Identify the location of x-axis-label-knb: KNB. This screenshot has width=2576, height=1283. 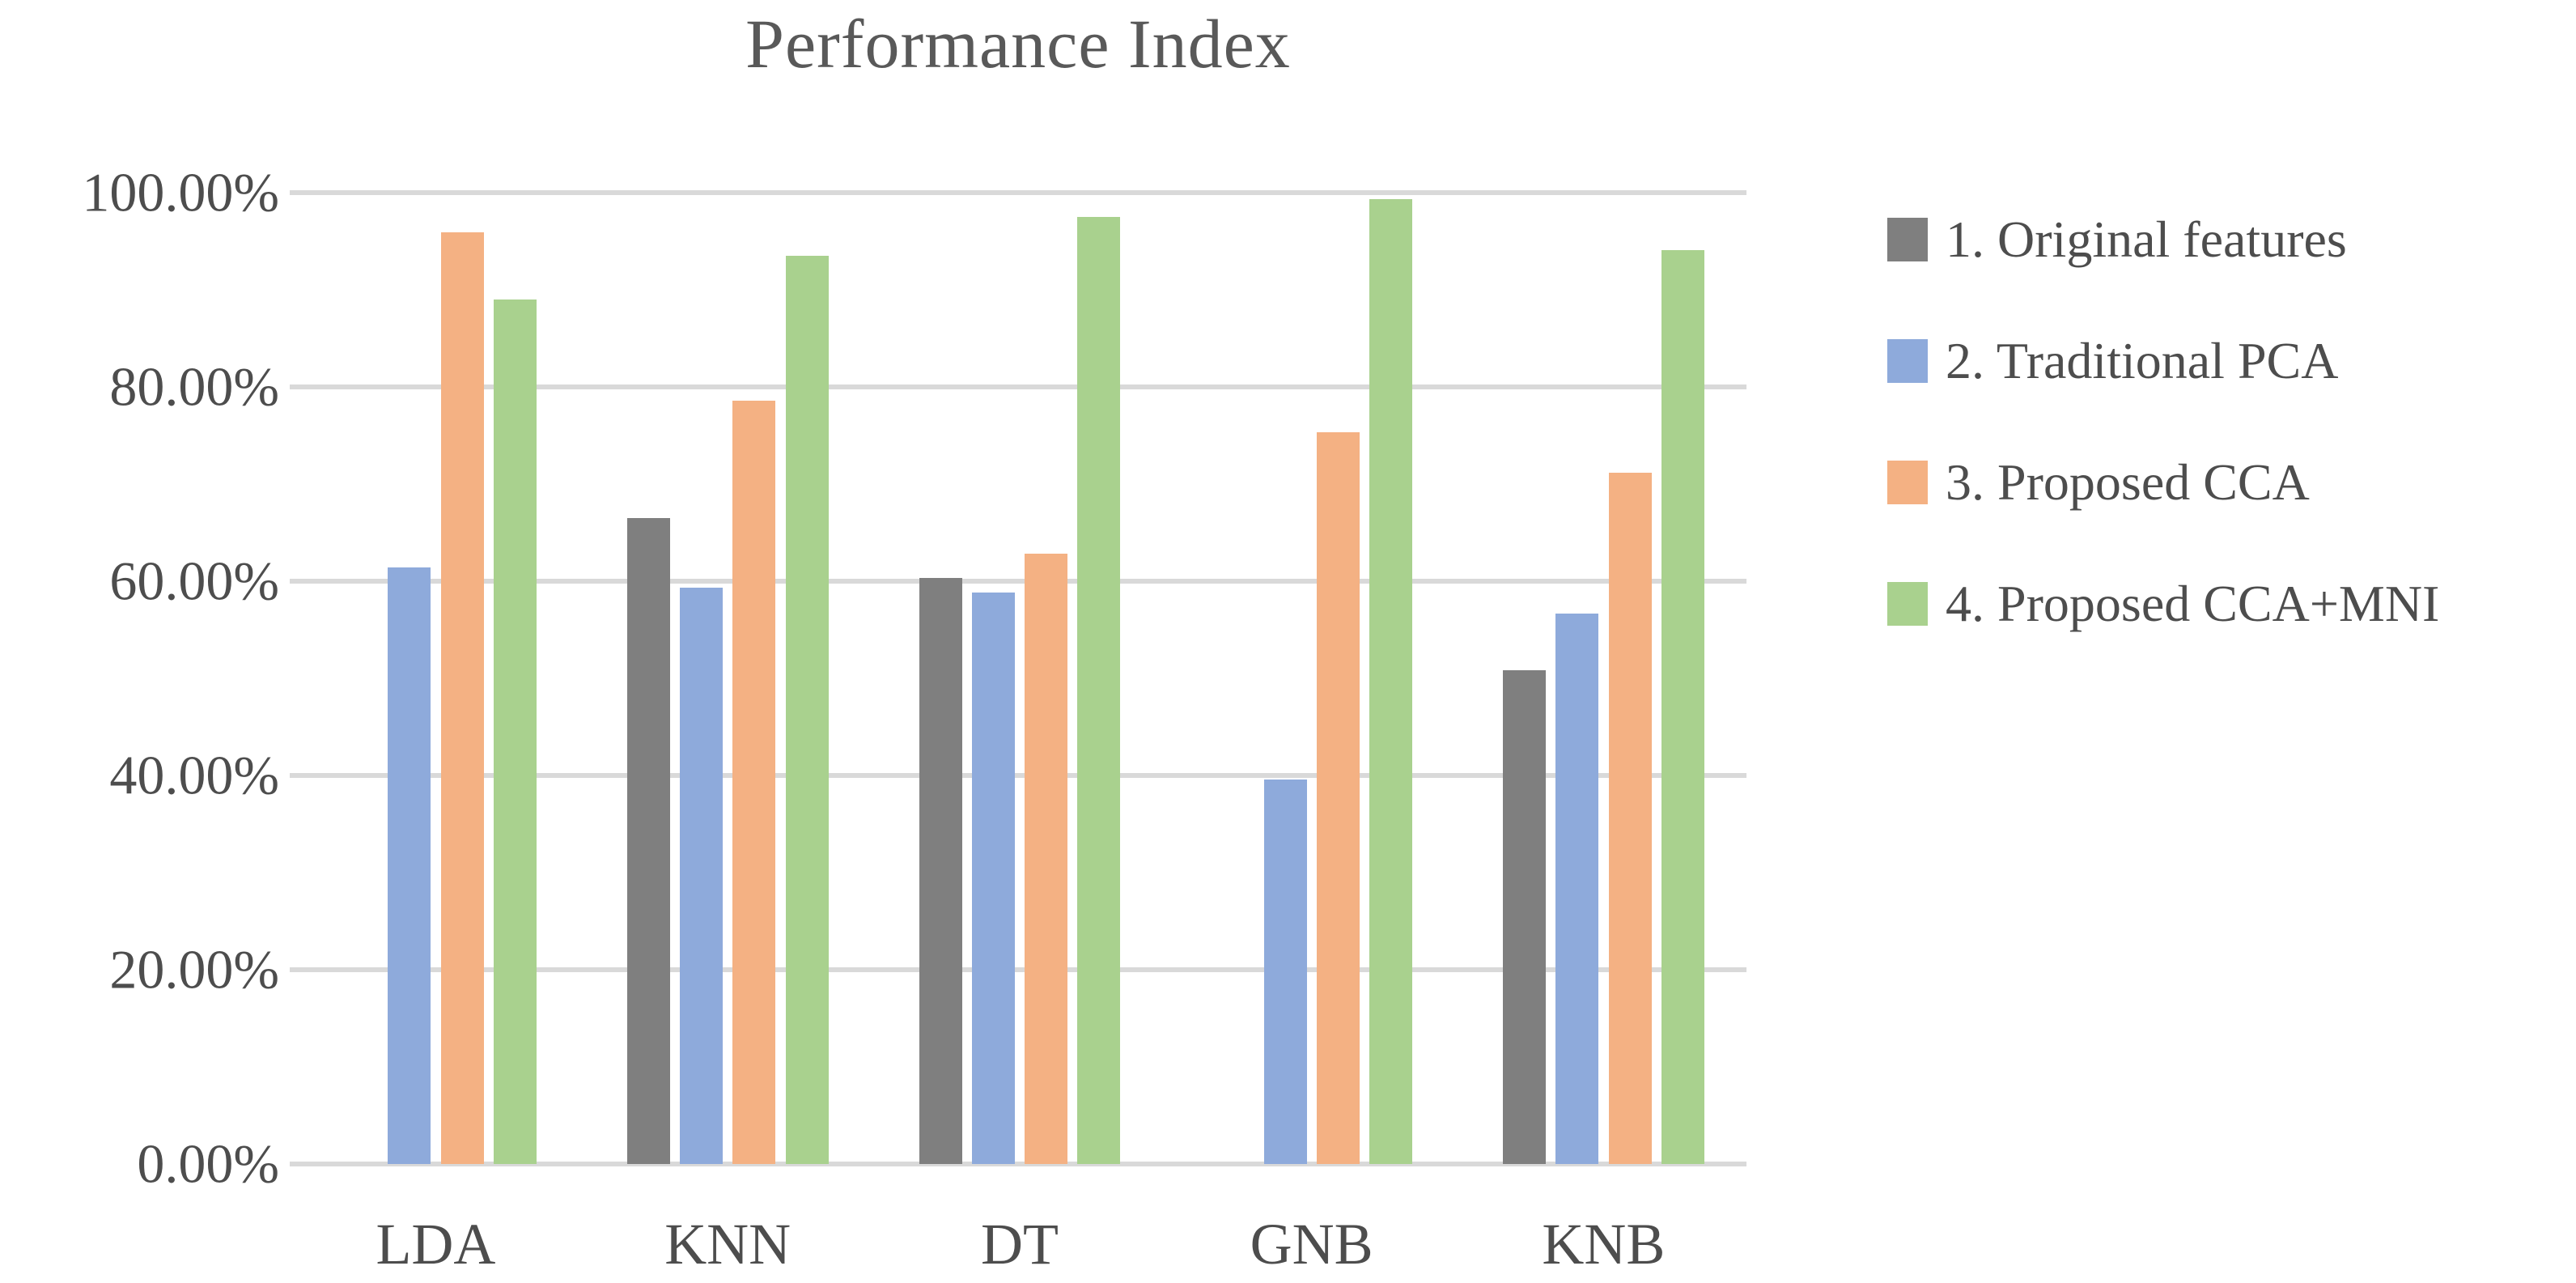
(1604, 1244).